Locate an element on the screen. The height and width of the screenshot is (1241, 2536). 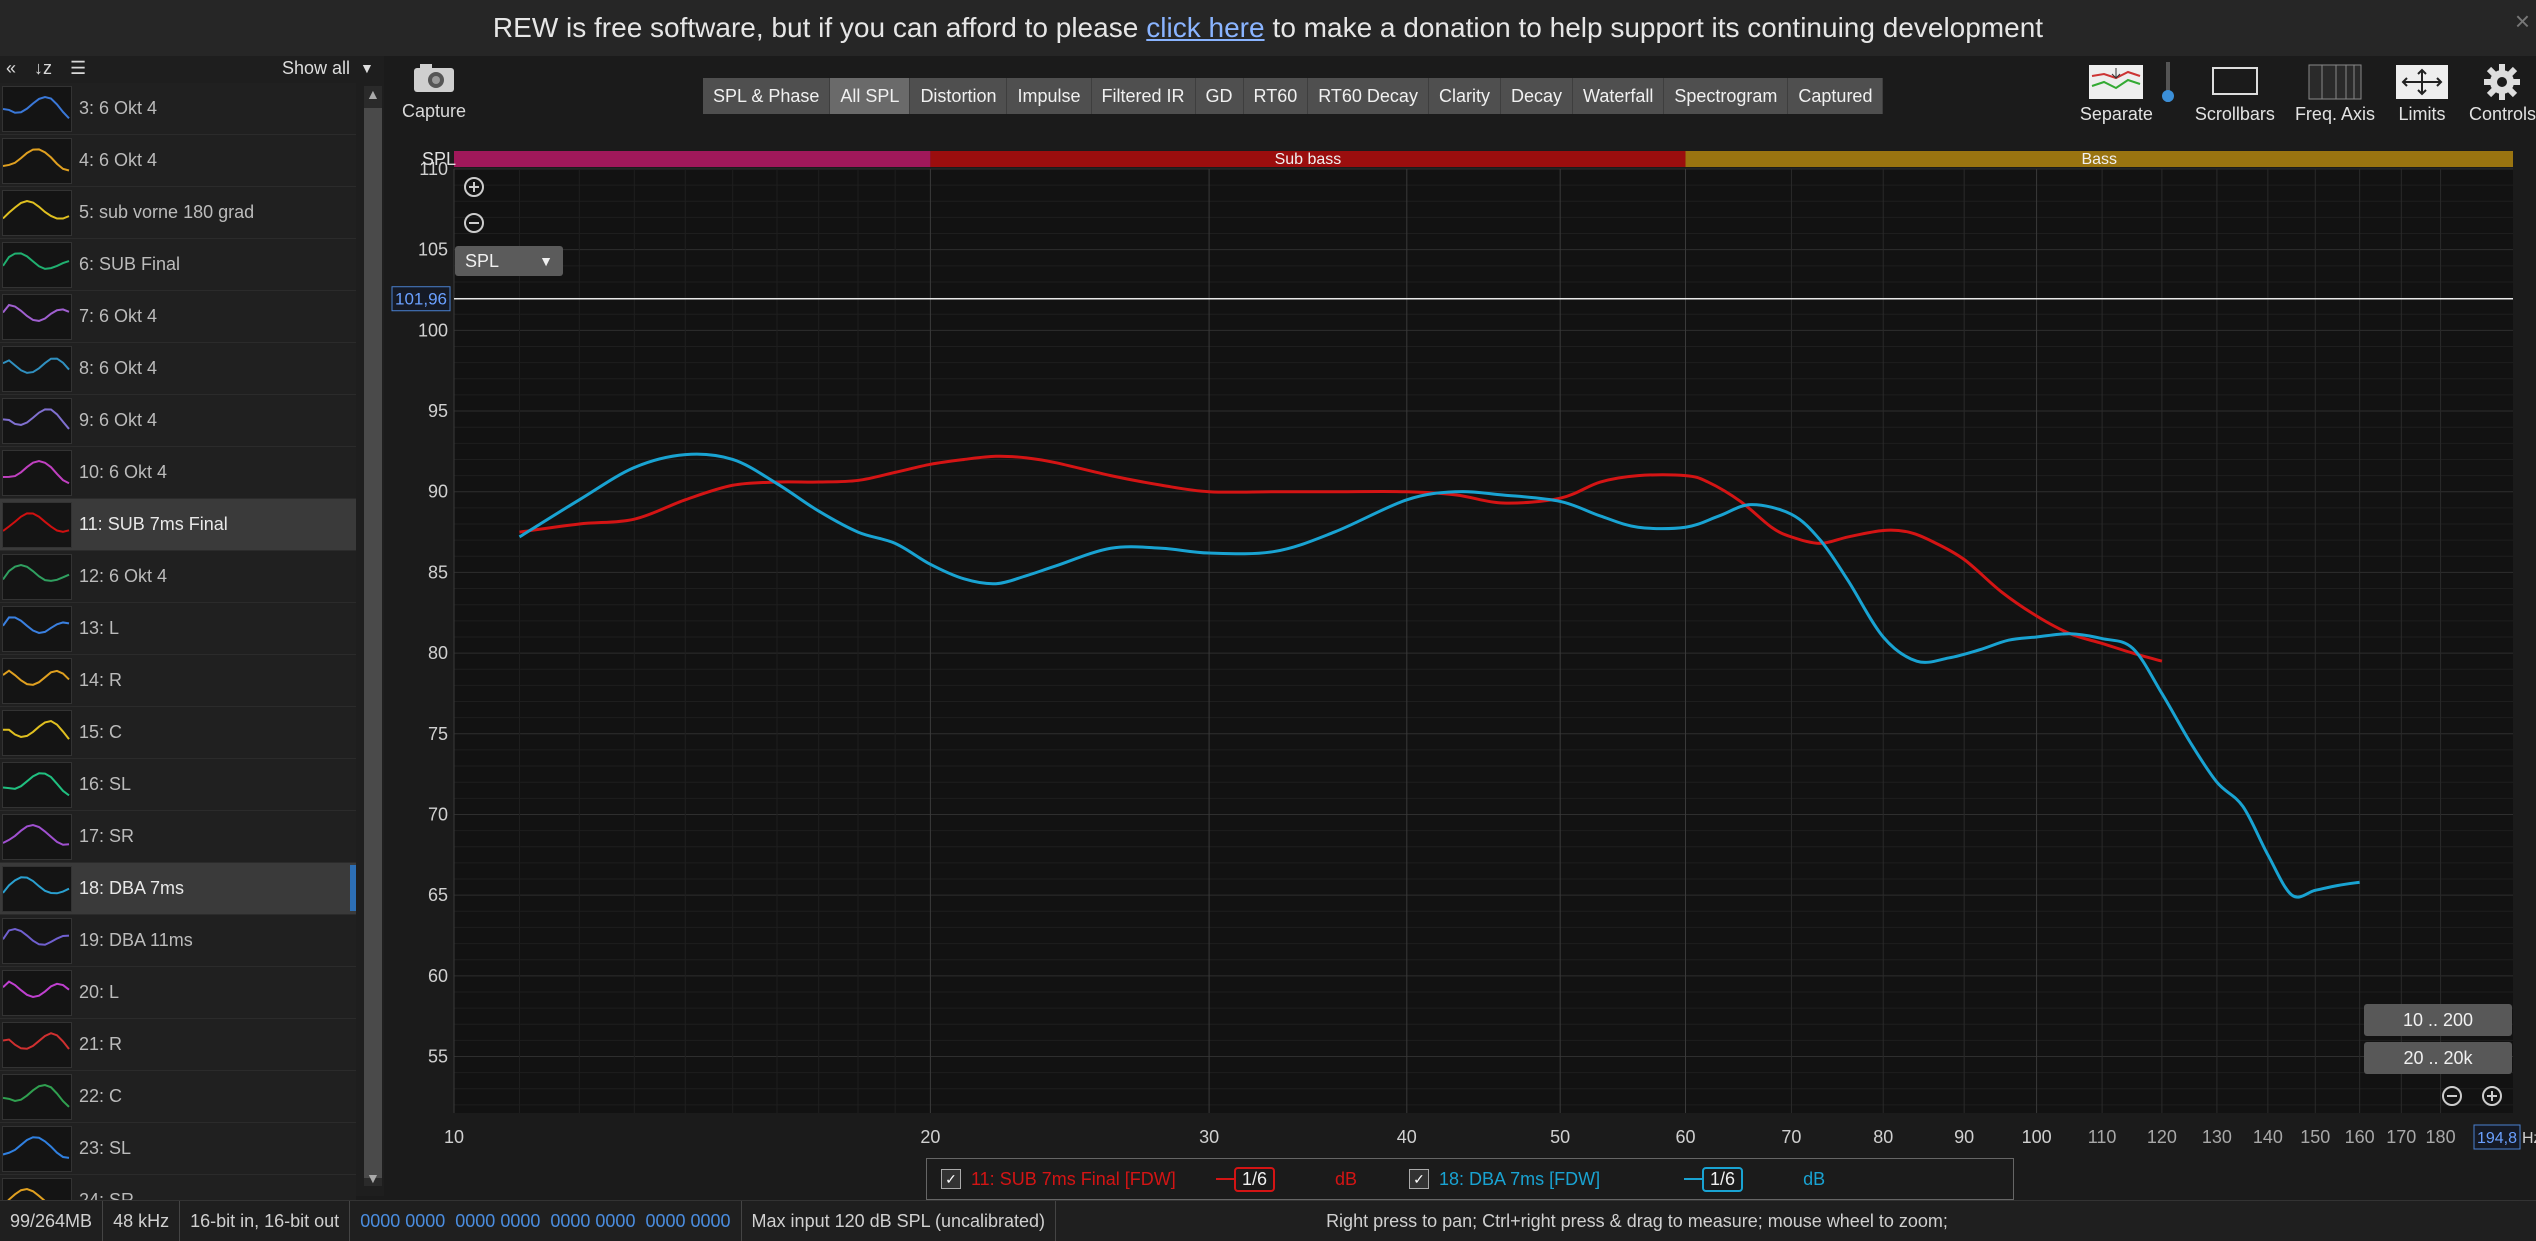
list-item: 5: sub vorne 180 grad is located at coordinates (178, 213).